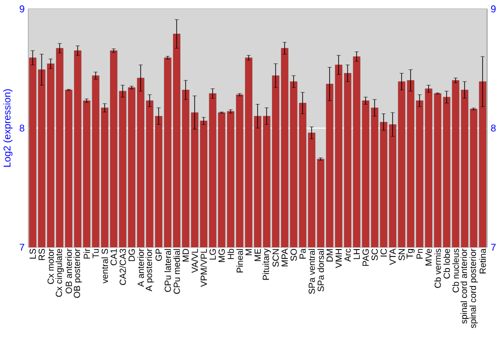 The image size is (500, 346). What do you see at coordinates (104, 266) in the screenshot?
I see `x-tick-label: ventral S` at bounding box center [104, 266].